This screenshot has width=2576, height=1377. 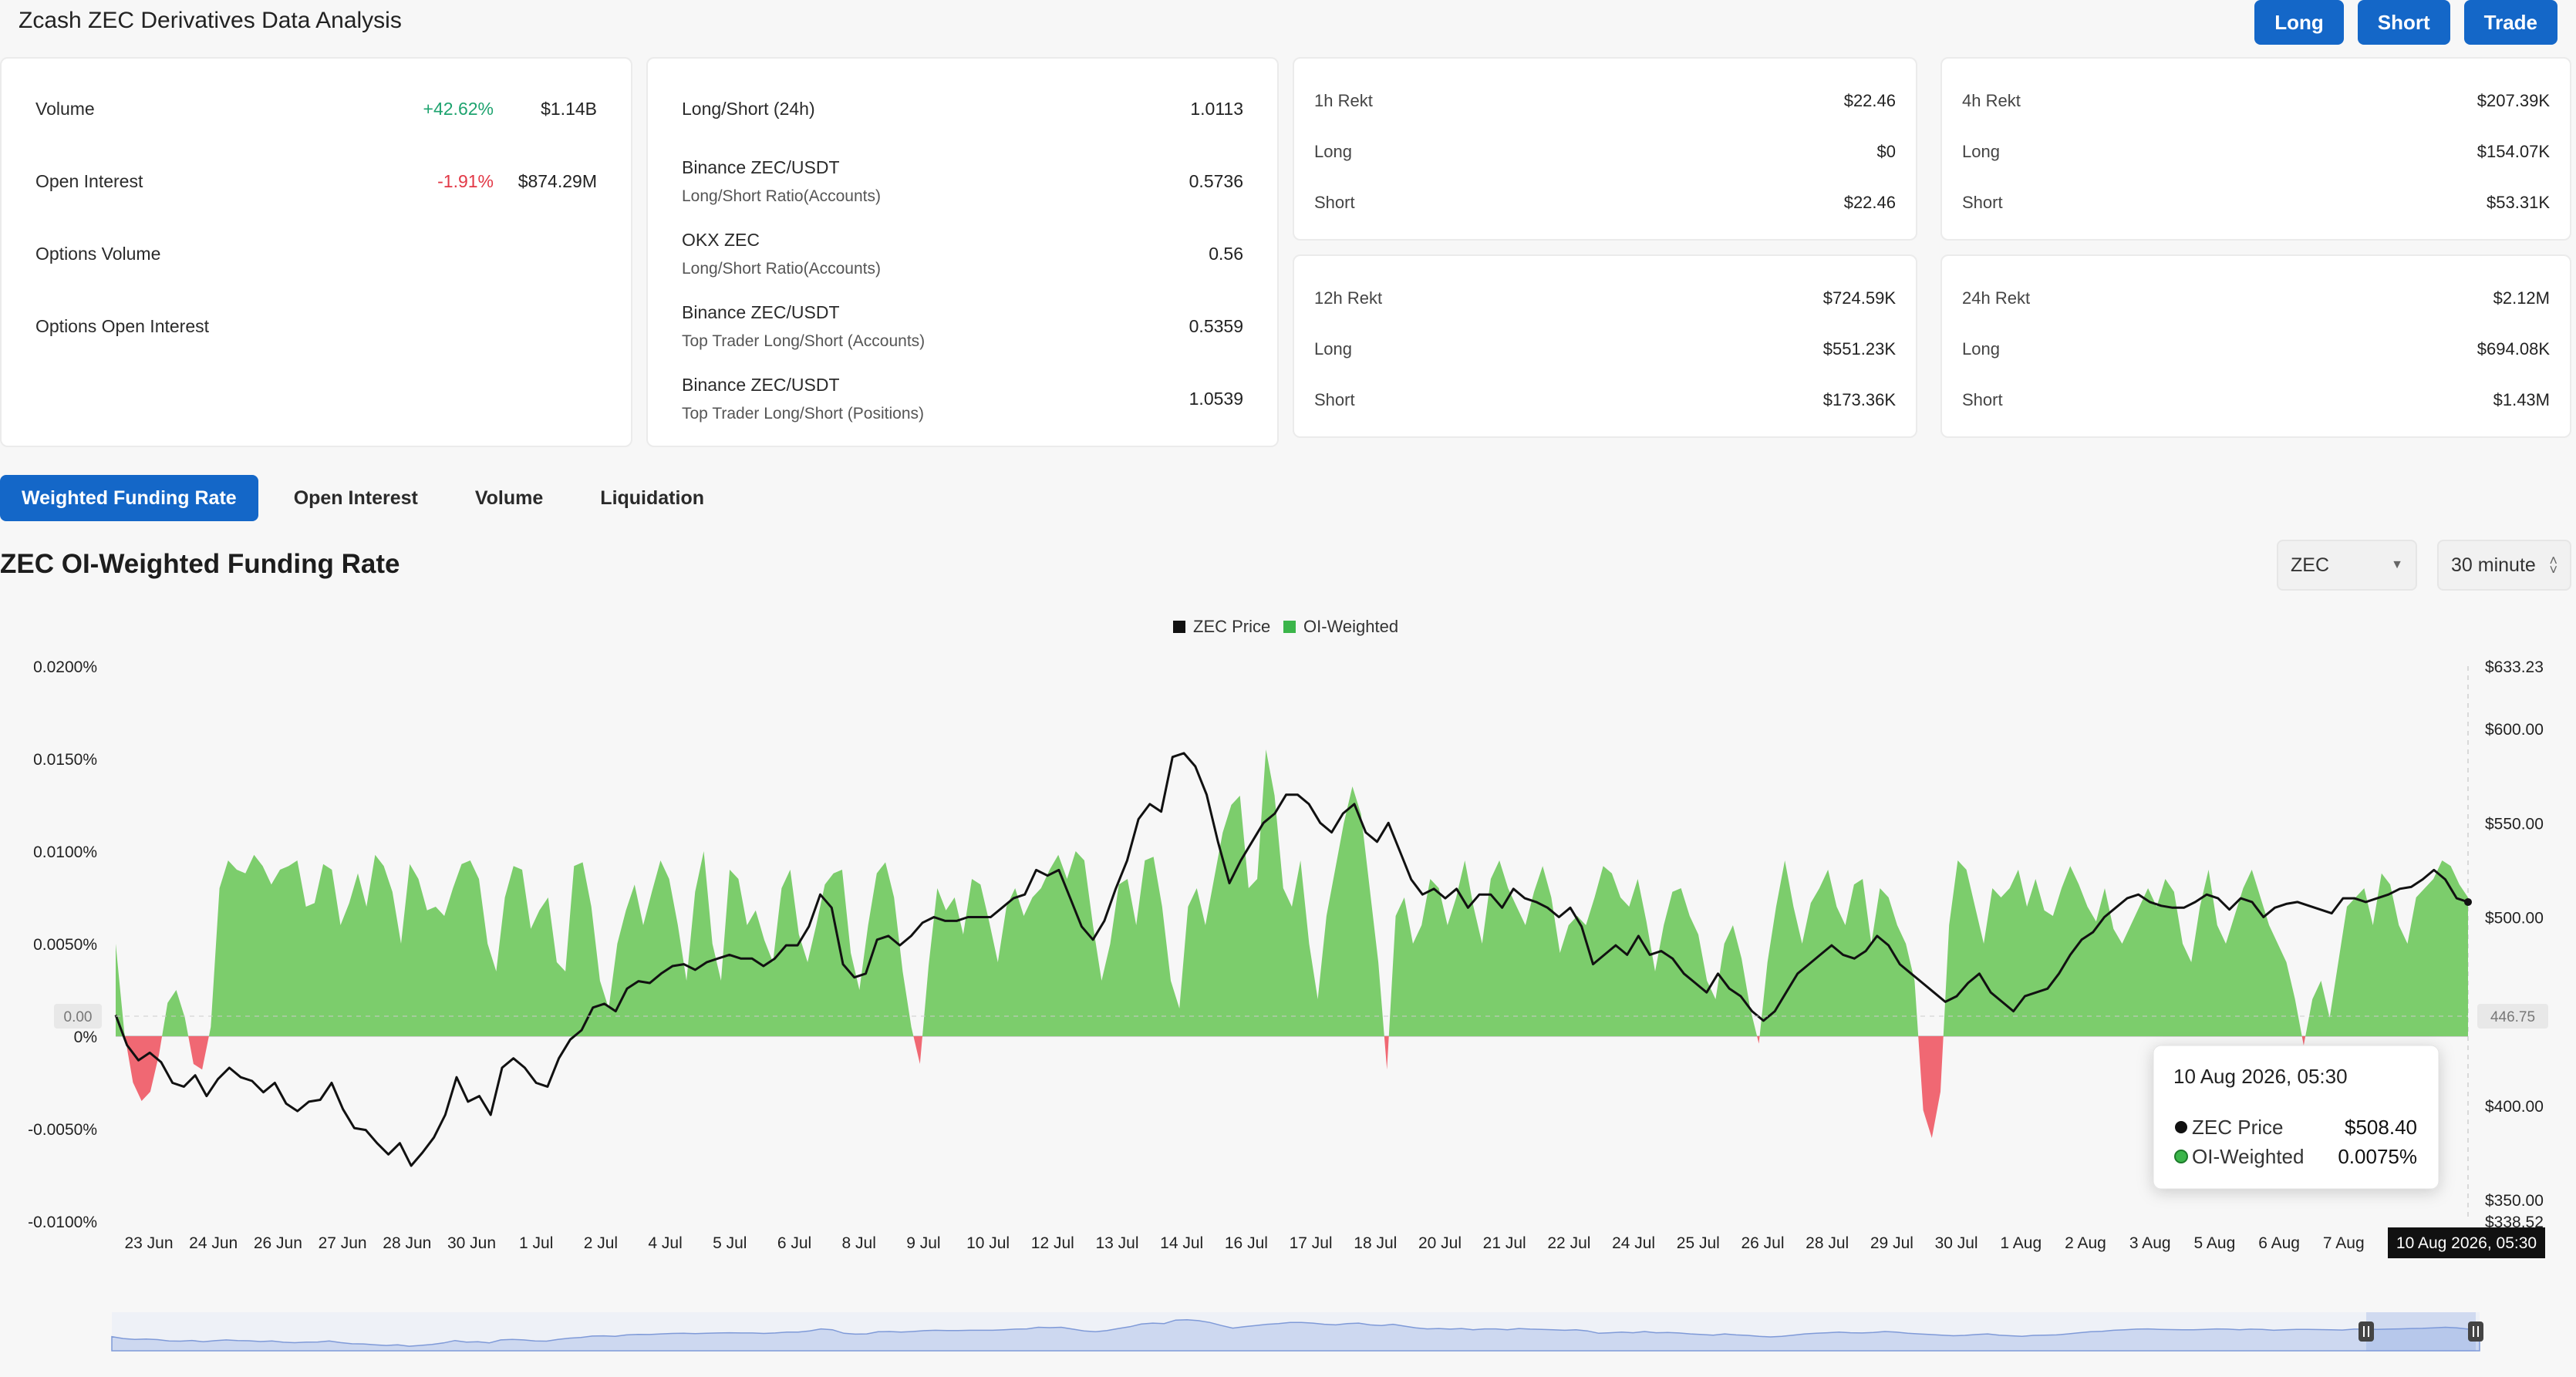 I want to click on coin-select: ZEC ▼, so click(x=2347, y=566).